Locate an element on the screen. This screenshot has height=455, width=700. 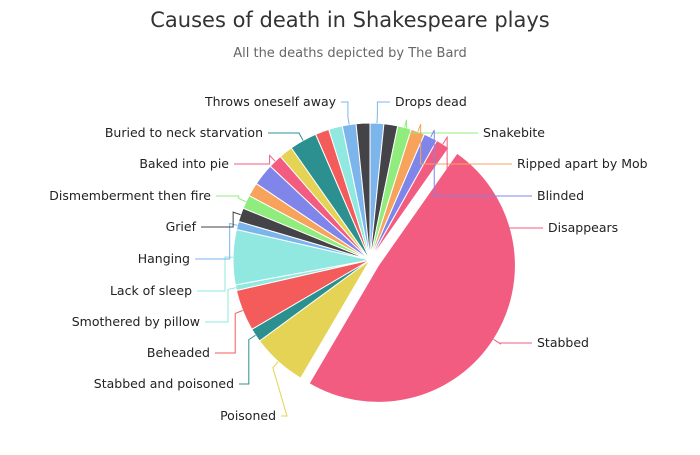
connector-poisoned is located at coordinates (280, 389).